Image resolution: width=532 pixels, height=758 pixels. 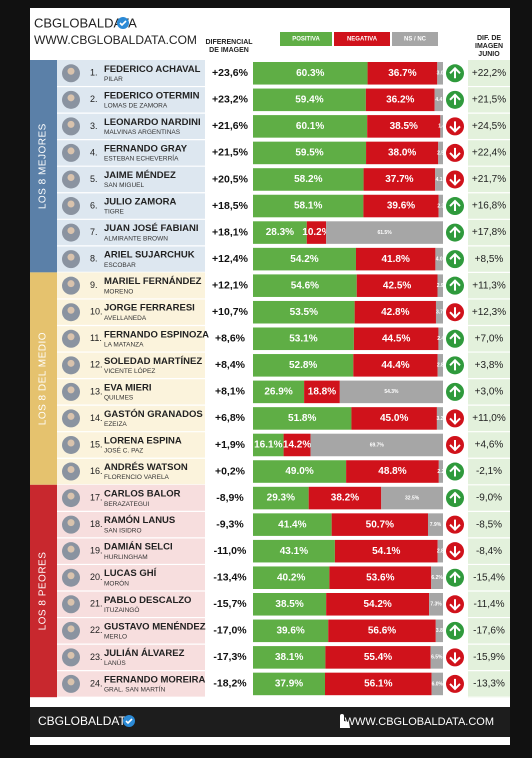 What do you see at coordinates (489, 392) in the screenshot?
I see `june-diff: +3,0%` at bounding box center [489, 392].